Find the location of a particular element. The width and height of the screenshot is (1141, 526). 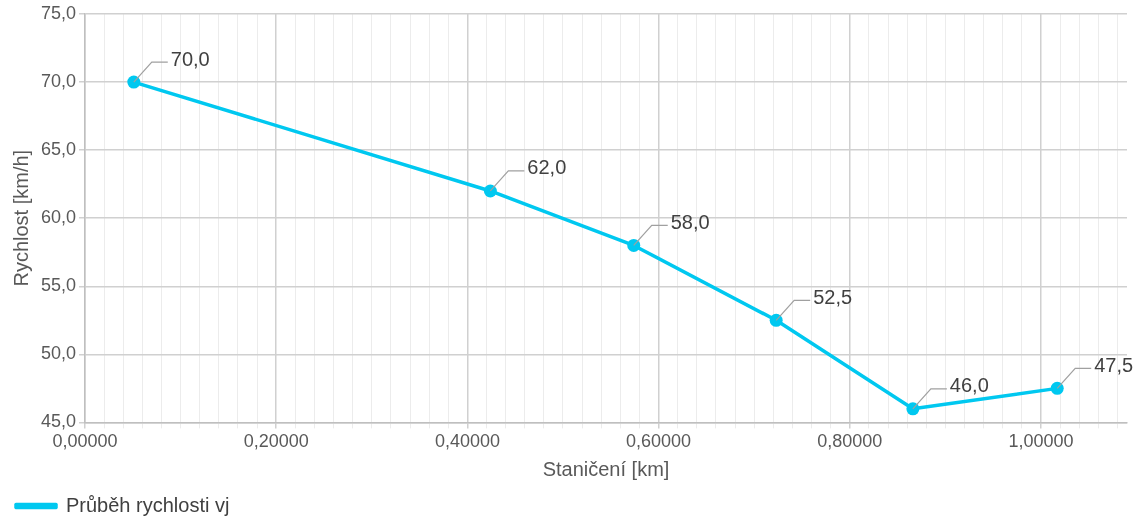

y-tick-label: 70,0 is located at coordinates (58, 81).